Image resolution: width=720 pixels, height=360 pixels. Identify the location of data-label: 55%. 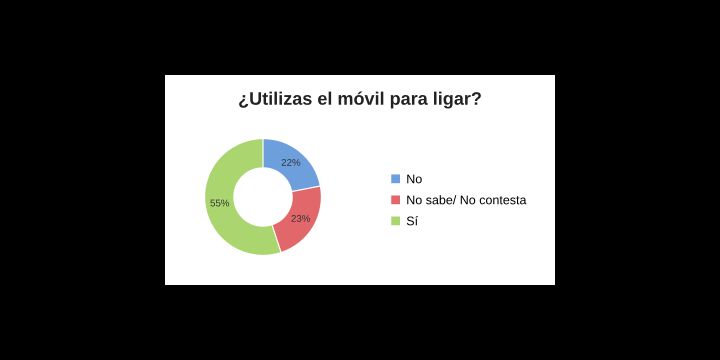
(220, 203).